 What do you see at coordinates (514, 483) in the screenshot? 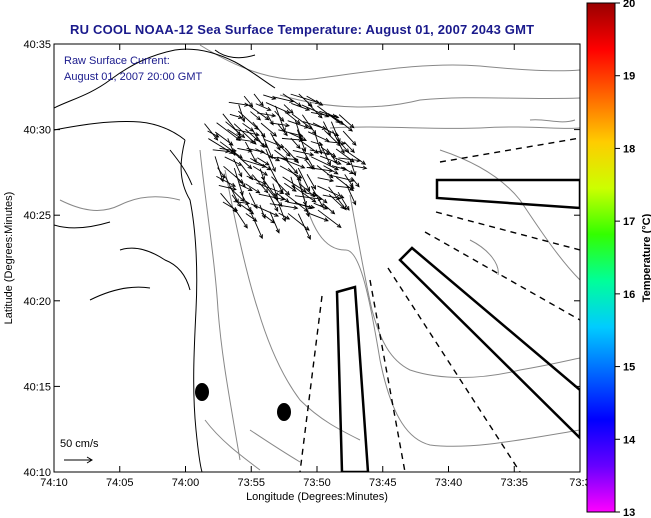
I see `x-tick-label: 73:35` at bounding box center [514, 483].